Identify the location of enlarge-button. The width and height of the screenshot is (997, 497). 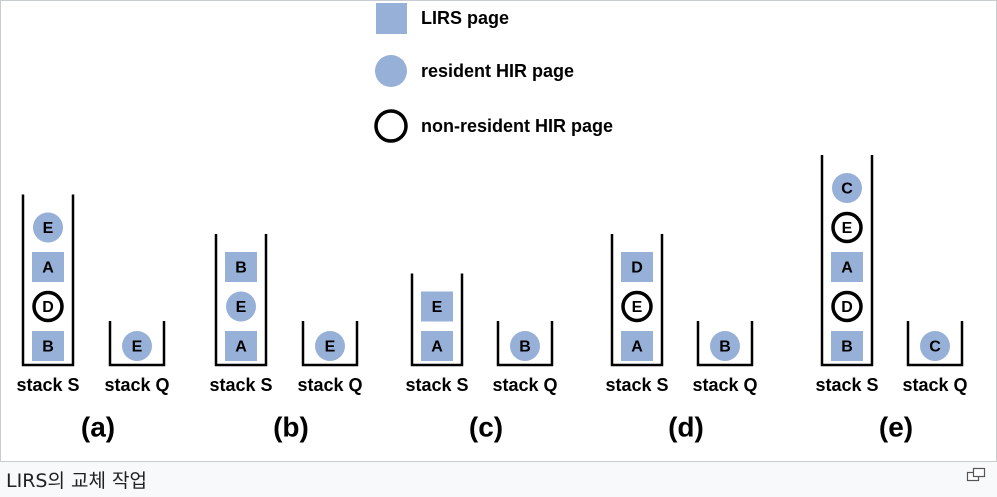
(976, 475).